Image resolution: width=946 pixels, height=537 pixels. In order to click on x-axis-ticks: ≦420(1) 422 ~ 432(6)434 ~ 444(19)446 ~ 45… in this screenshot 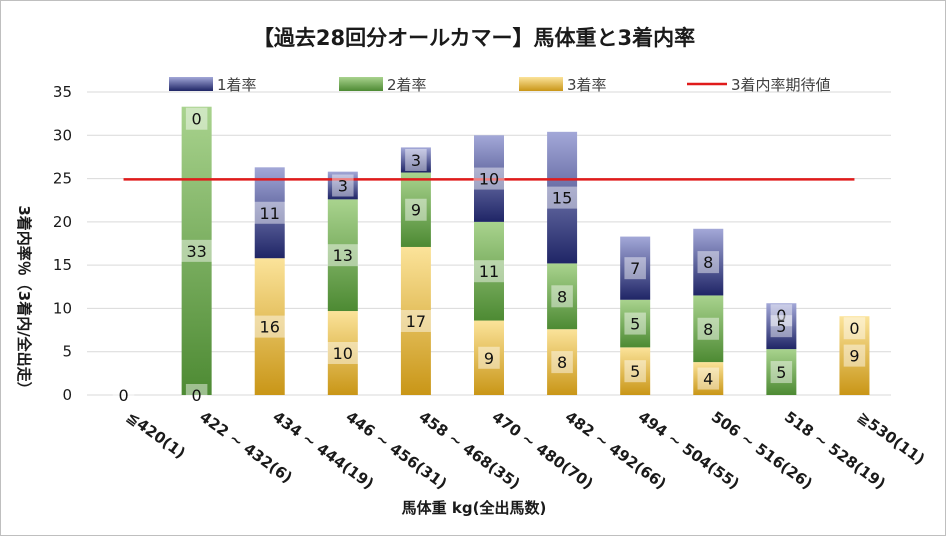, I will do `click(525, 450)`.